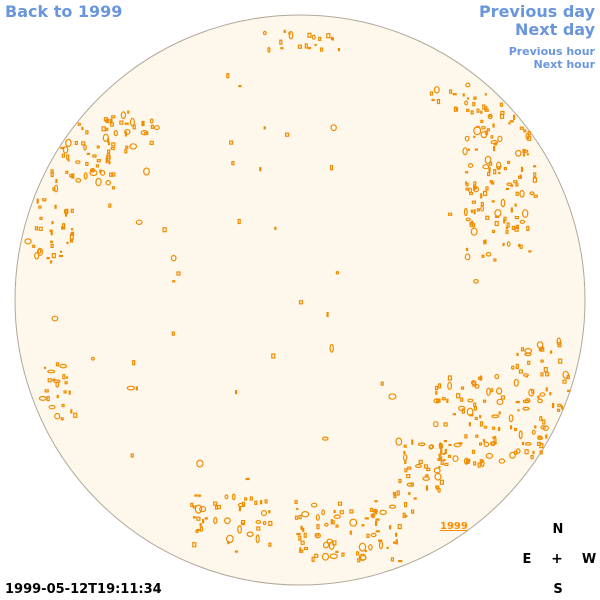  I want to click on year-link: 1999, so click(454, 526).